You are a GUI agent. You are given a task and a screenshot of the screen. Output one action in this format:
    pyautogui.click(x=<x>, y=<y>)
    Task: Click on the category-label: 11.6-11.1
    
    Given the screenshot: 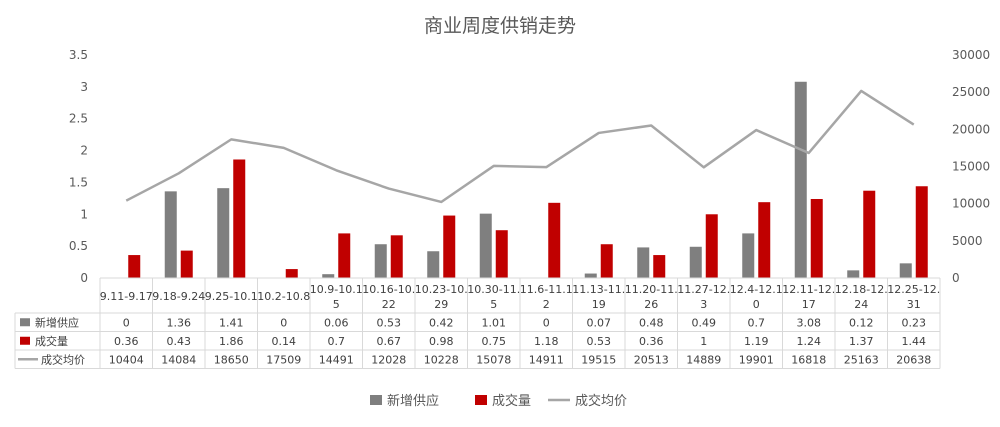 What is the action you would take?
    pyautogui.click(x=546, y=289)
    